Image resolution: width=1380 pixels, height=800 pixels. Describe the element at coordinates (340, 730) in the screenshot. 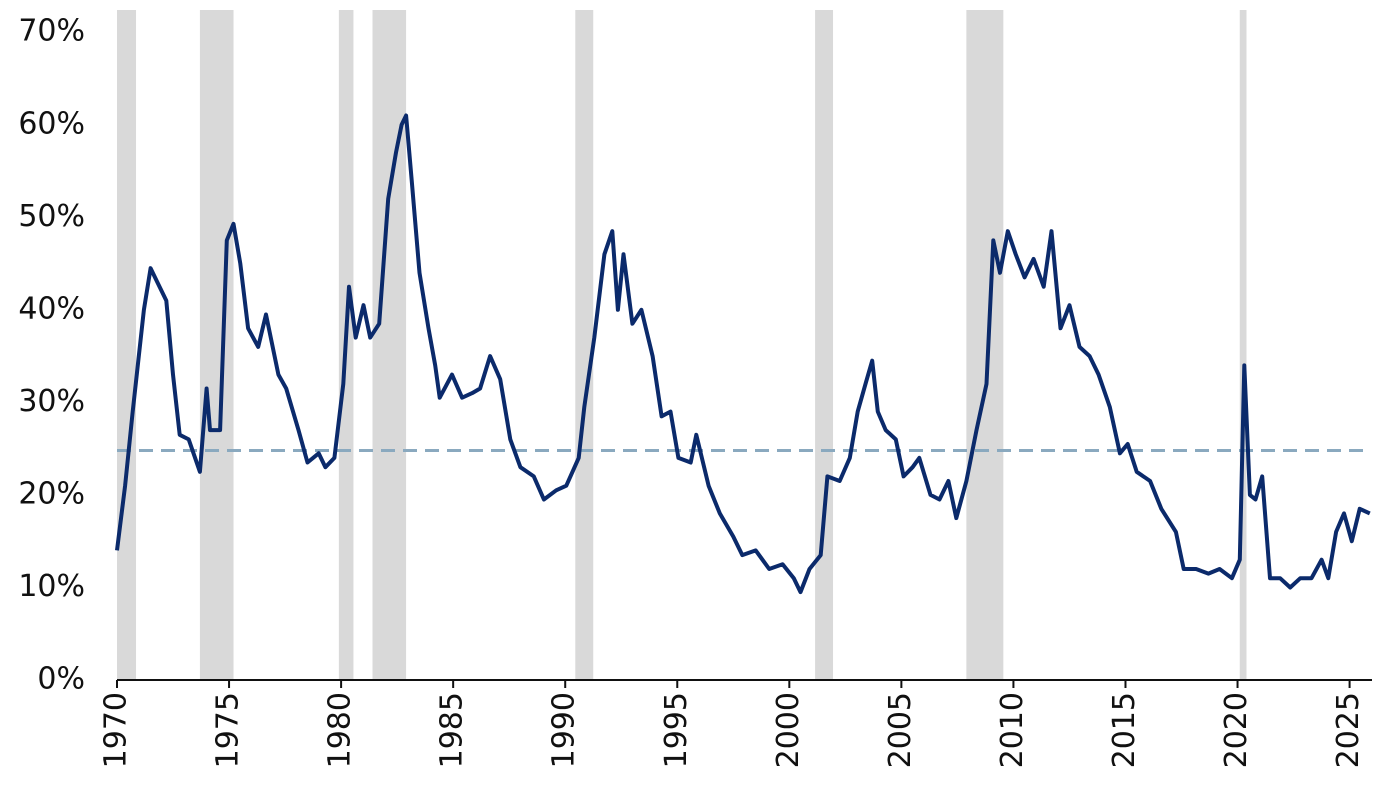

I see `x-tick-label: 1980` at that location.